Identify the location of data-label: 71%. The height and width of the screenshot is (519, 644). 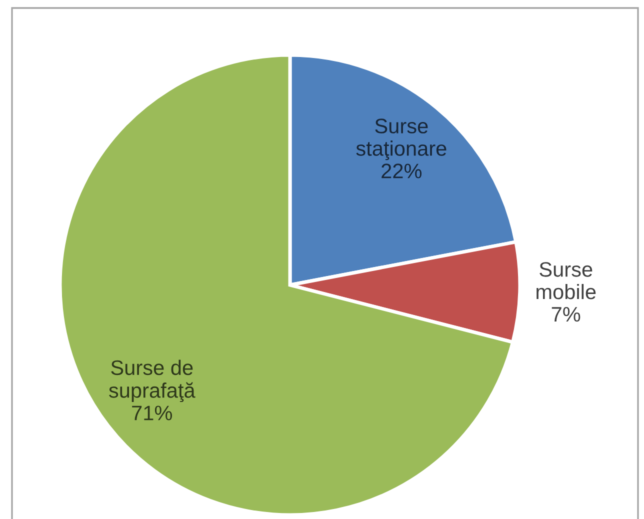
(152, 413).